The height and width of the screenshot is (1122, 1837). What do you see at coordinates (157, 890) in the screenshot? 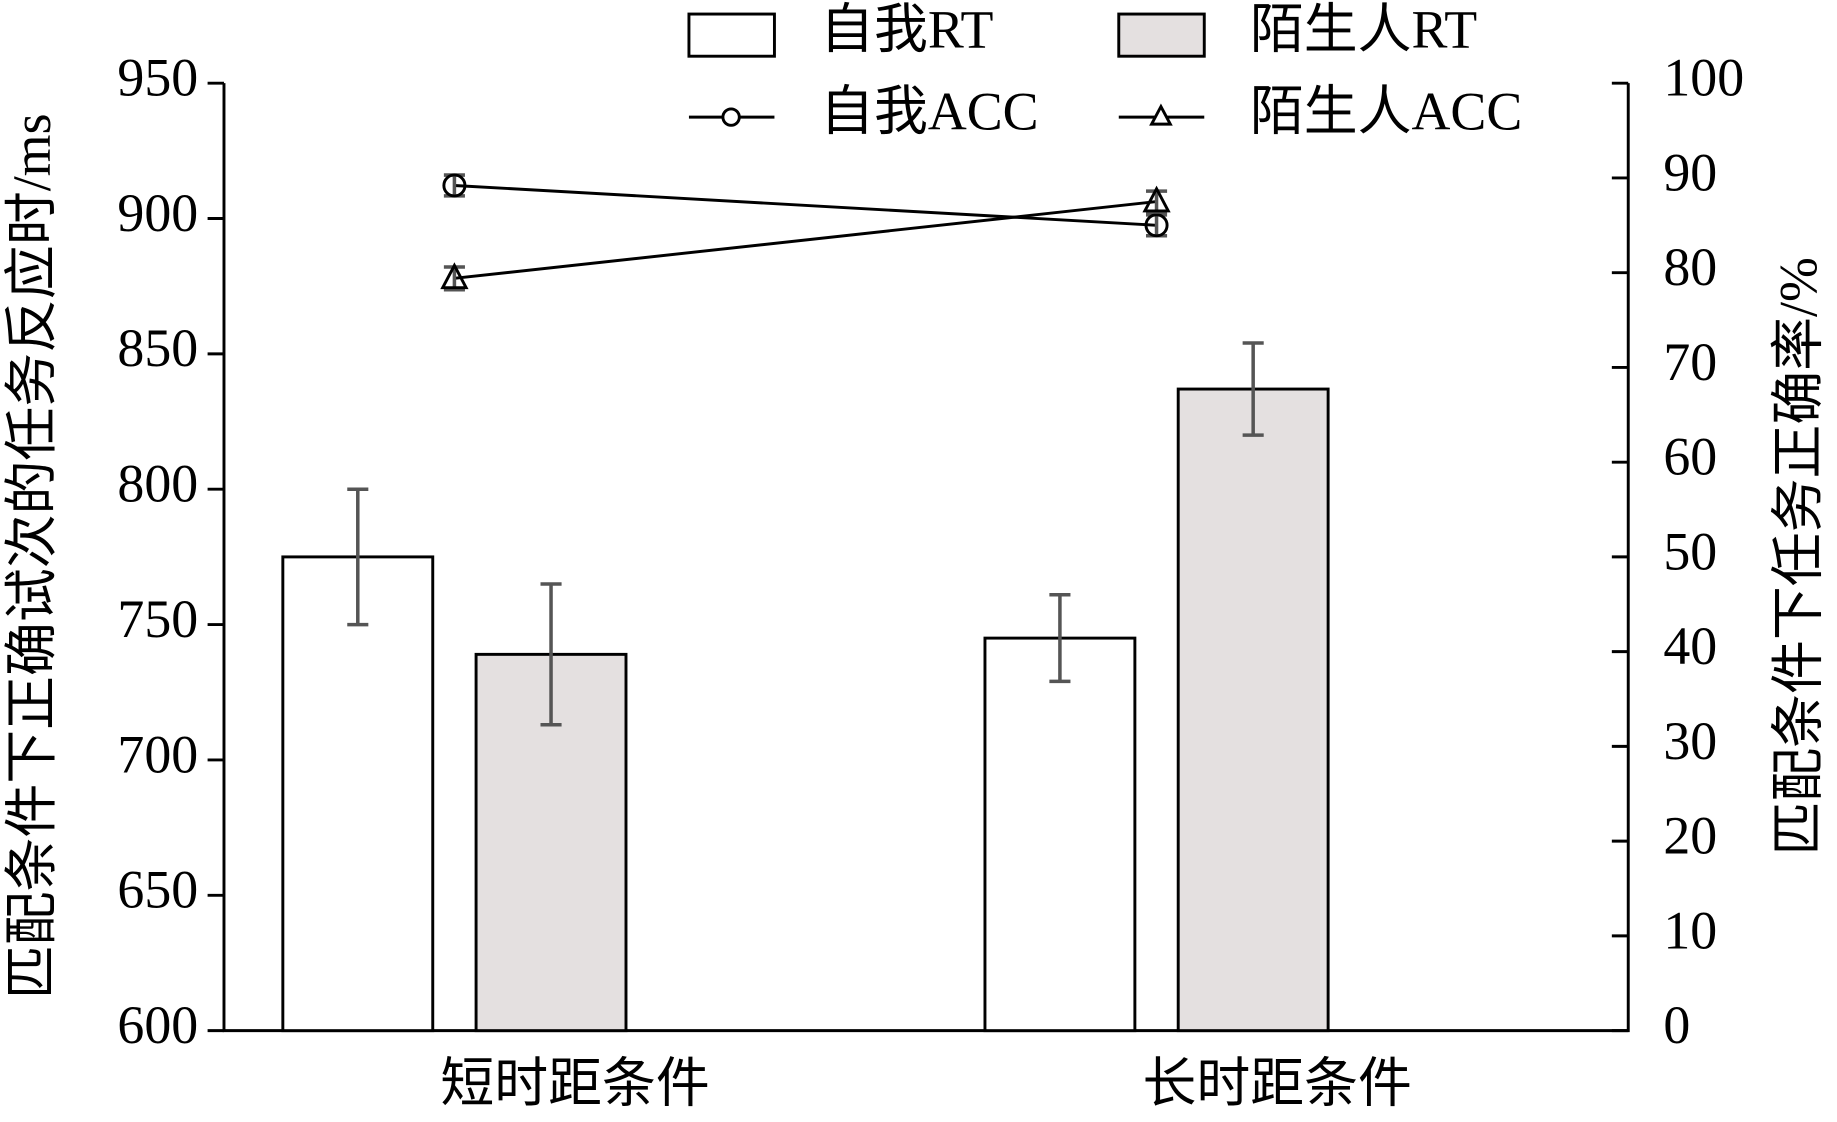
I see `y-tick-label: 650` at bounding box center [157, 890].